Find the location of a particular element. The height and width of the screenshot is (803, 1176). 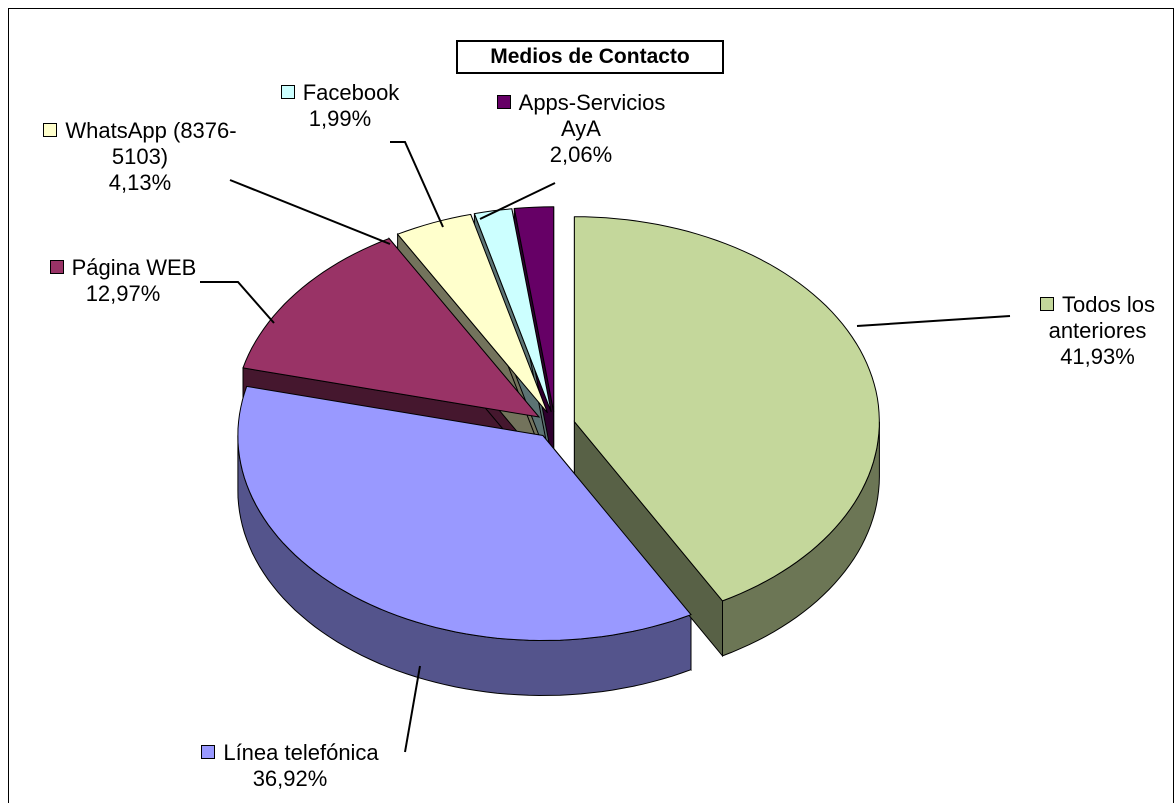

slice-value: 41,93% is located at coordinates (1097, 356).